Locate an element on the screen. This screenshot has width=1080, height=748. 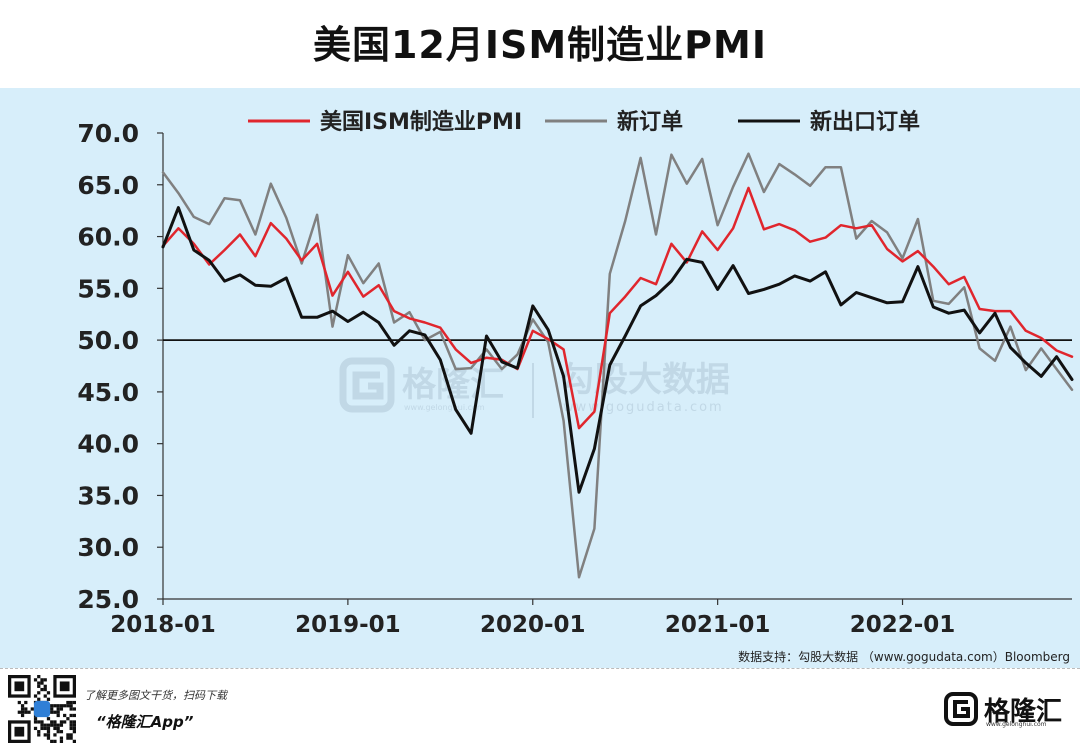
qr-code-icon is located at coordinates (42, 709).